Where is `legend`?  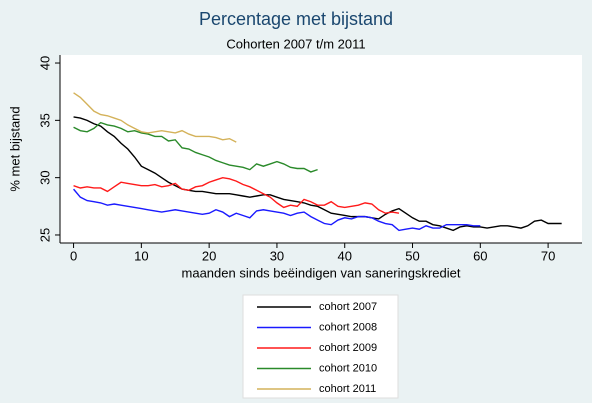
legend is located at coordinates (320, 346).